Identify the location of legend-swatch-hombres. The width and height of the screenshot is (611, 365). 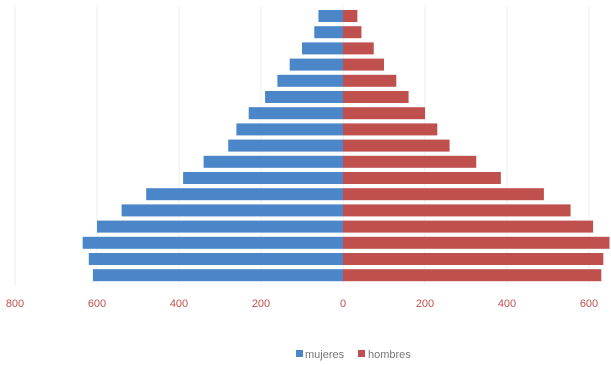
(361, 353).